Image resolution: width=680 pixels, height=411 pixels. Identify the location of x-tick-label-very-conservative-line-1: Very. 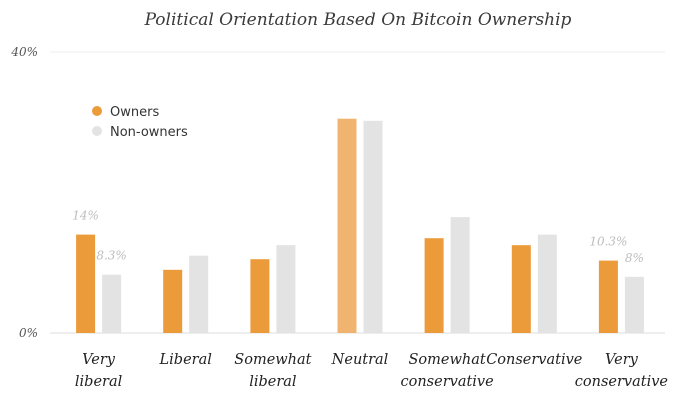
(622, 360).